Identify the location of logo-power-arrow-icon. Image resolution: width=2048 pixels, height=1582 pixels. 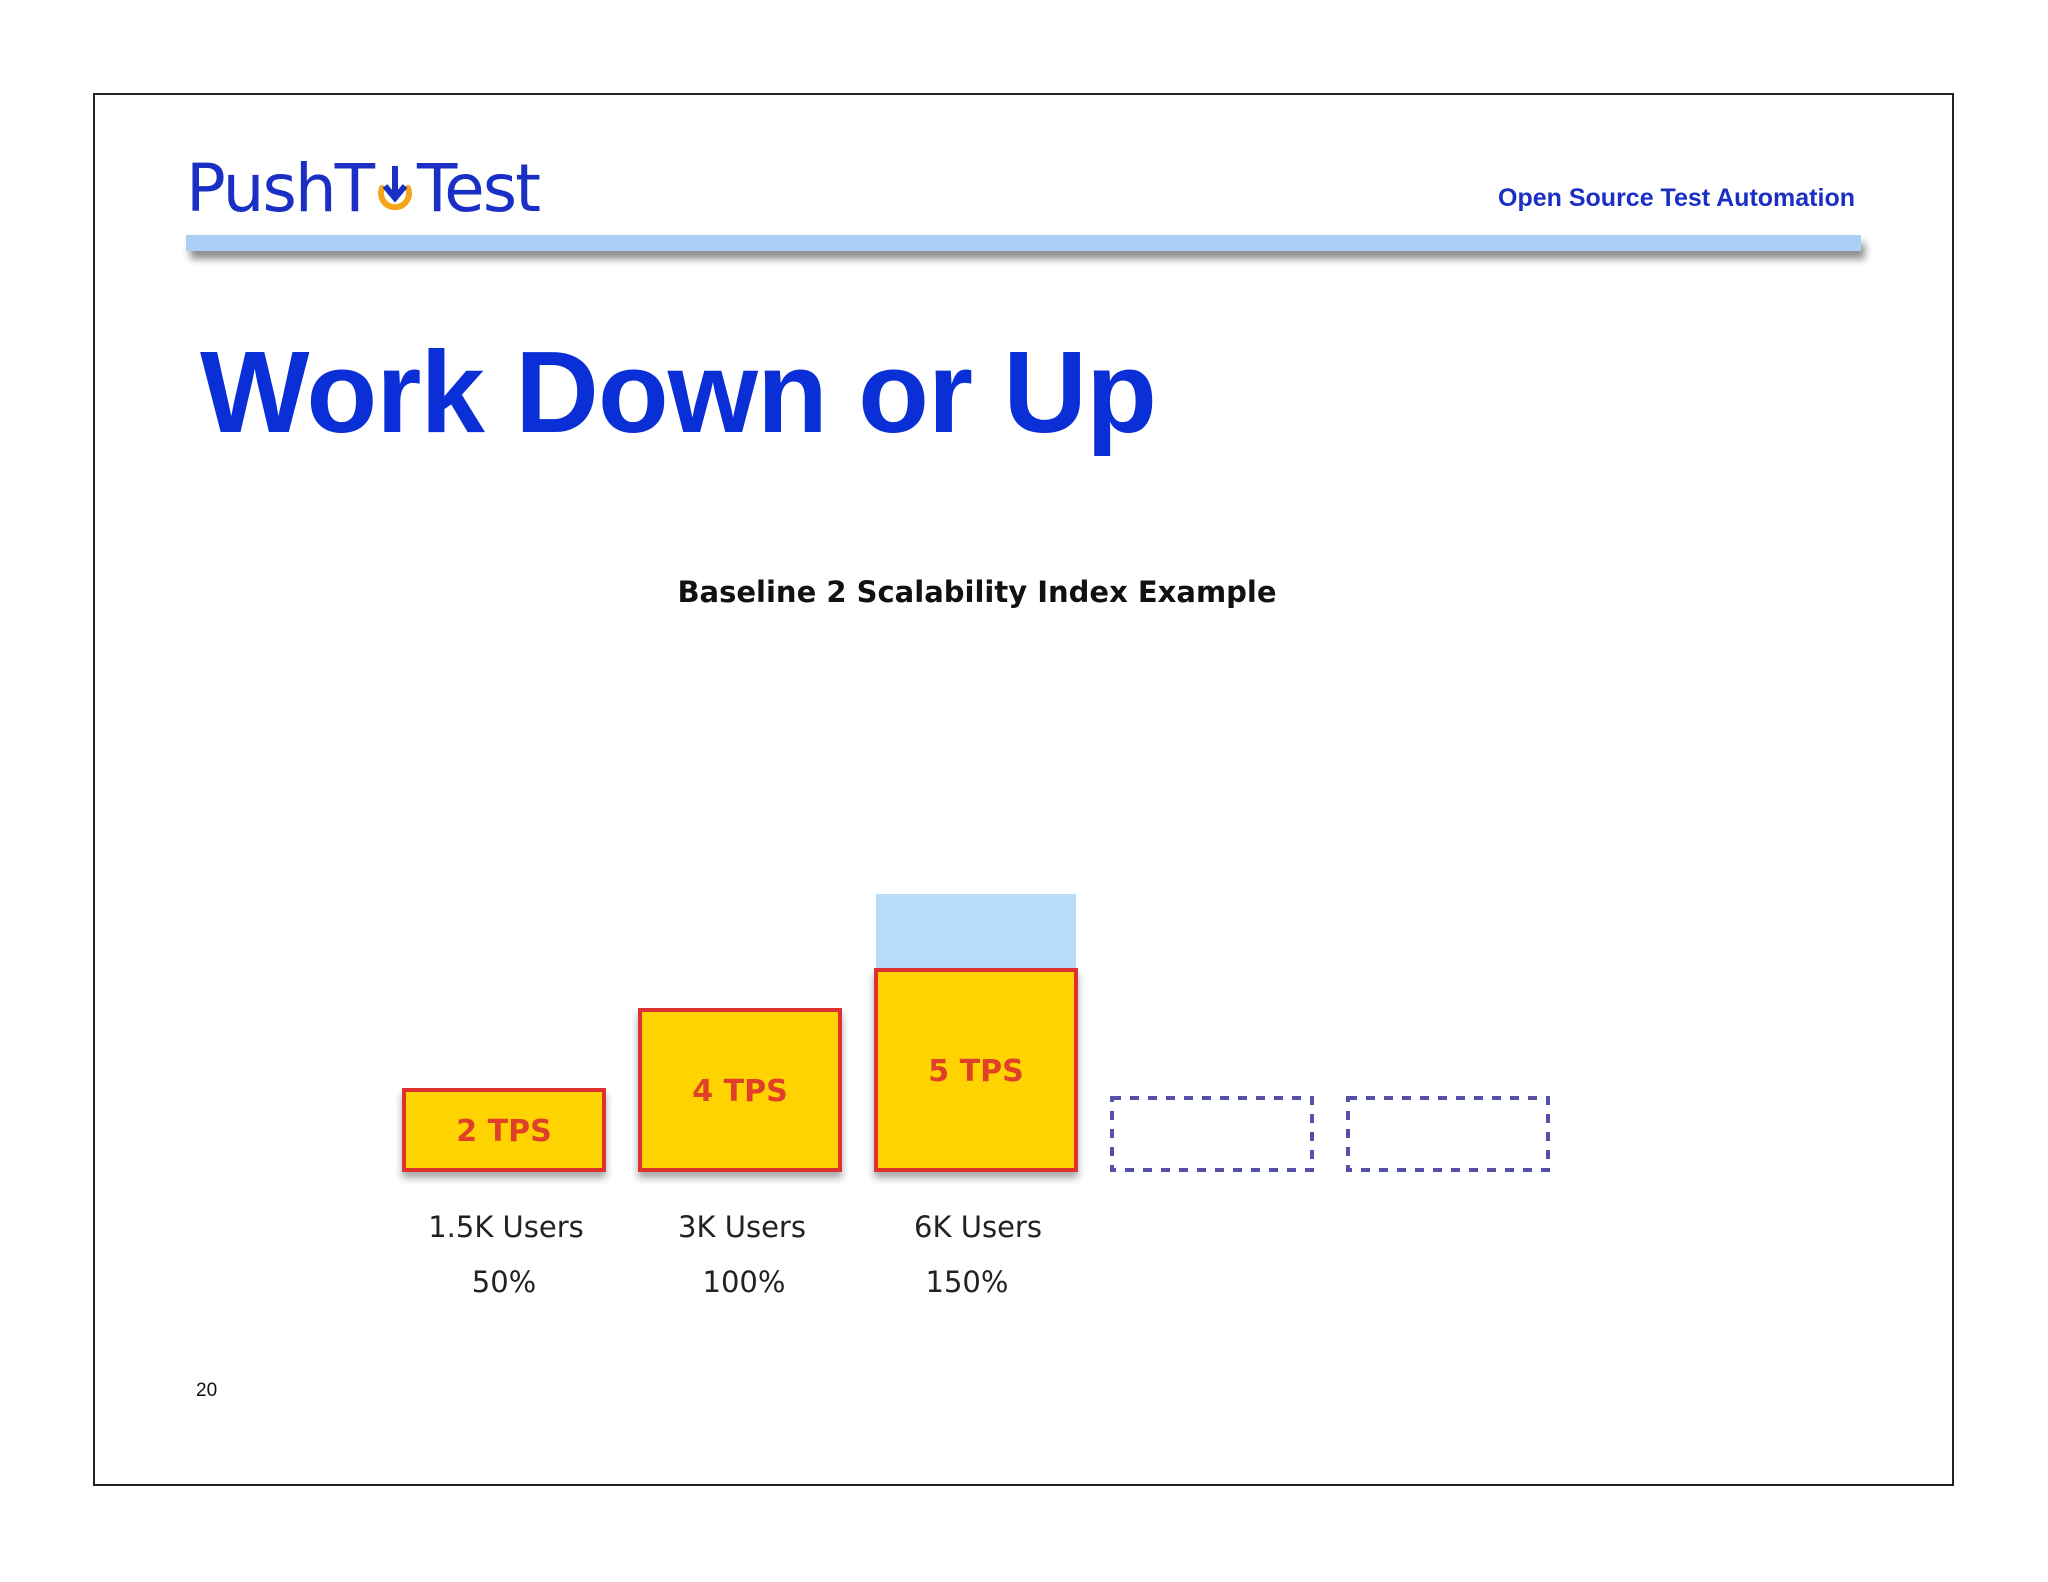
(395, 188).